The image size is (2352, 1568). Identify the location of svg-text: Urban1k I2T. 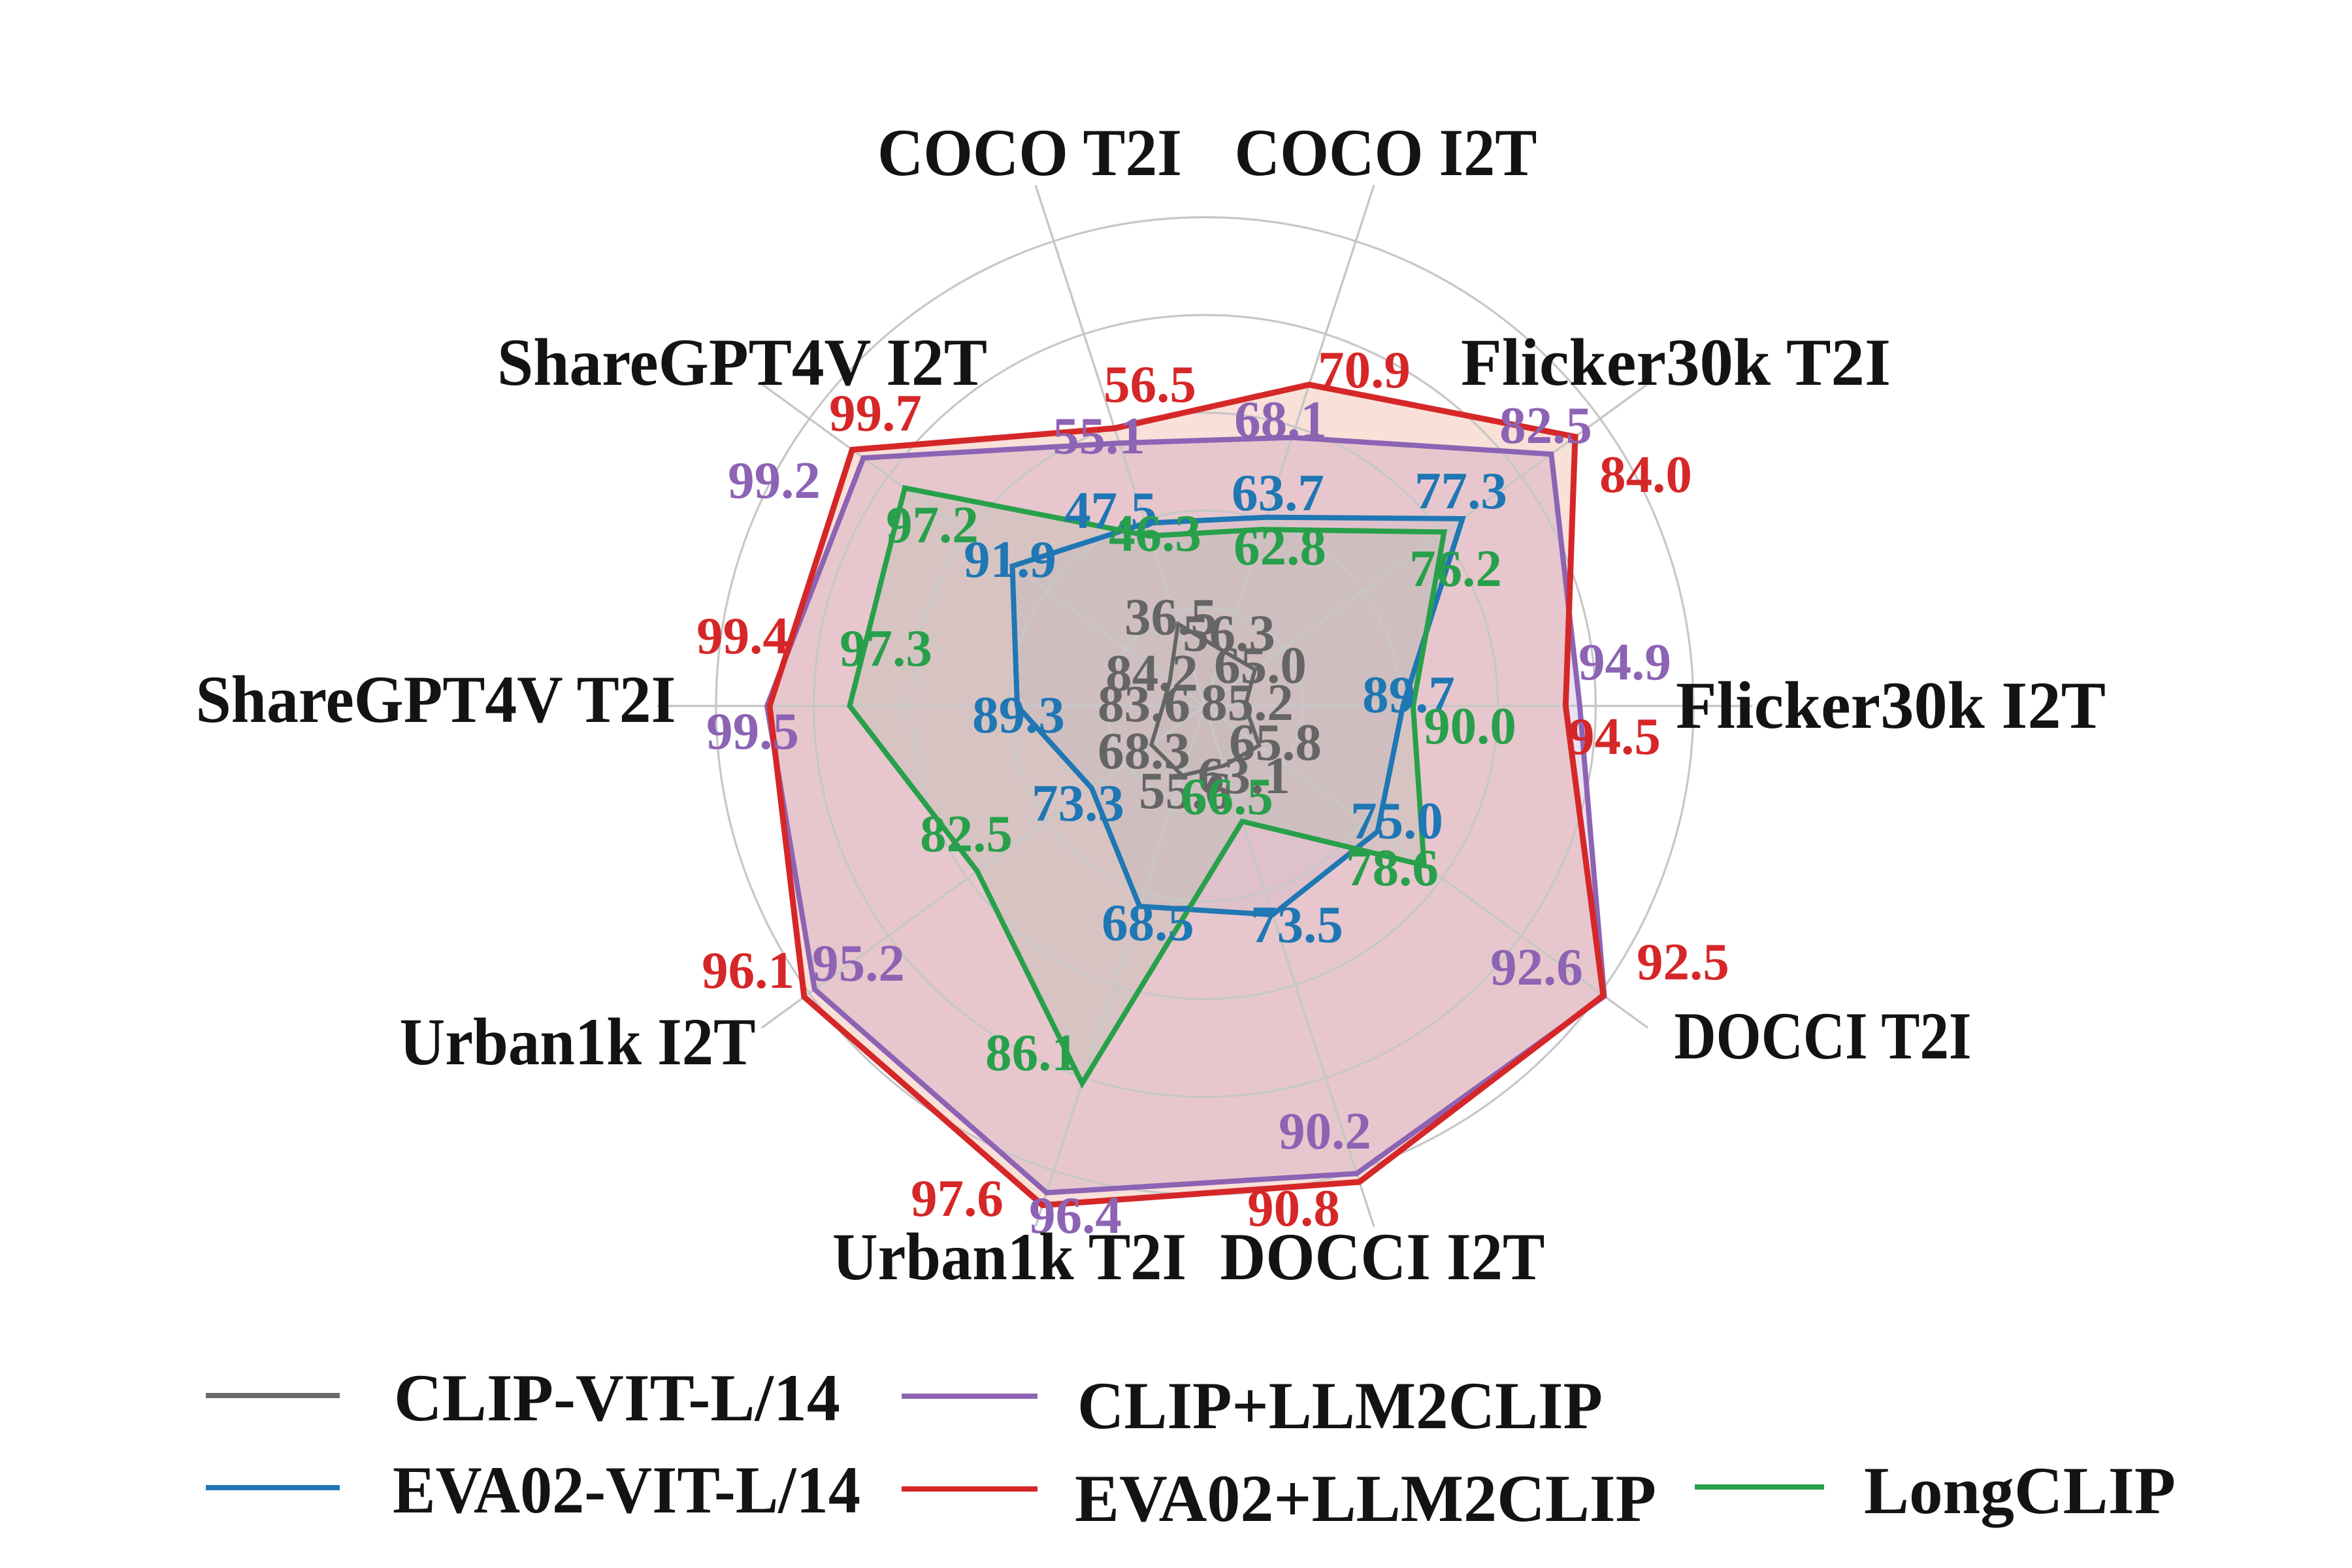
(578, 1042).